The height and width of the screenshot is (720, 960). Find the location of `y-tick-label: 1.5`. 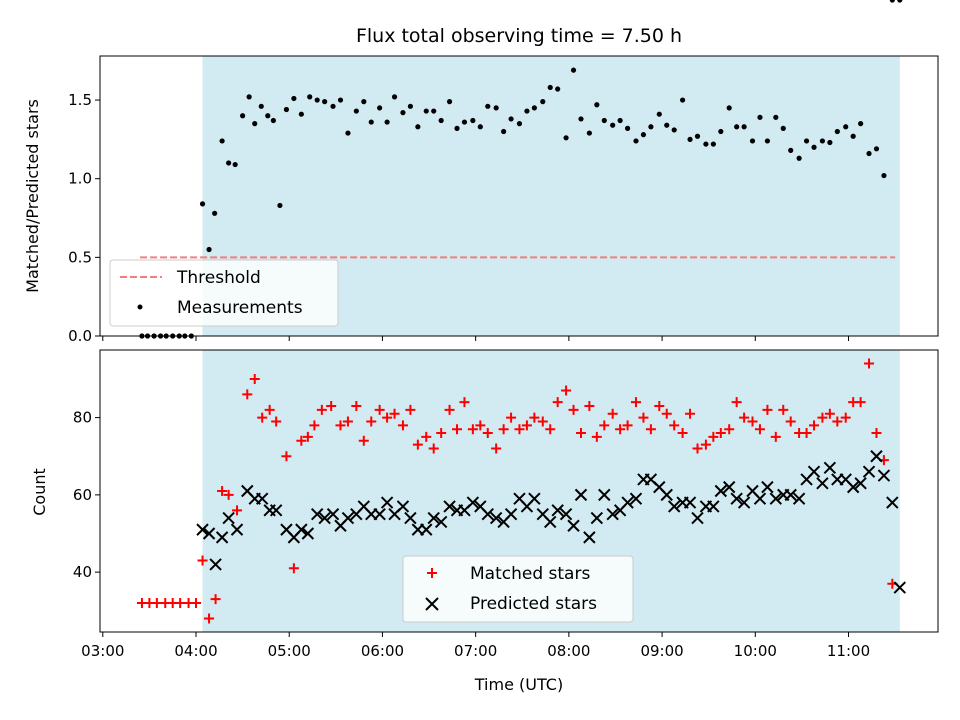

y-tick-label: 1.5 is located at coordinates (80, 100).